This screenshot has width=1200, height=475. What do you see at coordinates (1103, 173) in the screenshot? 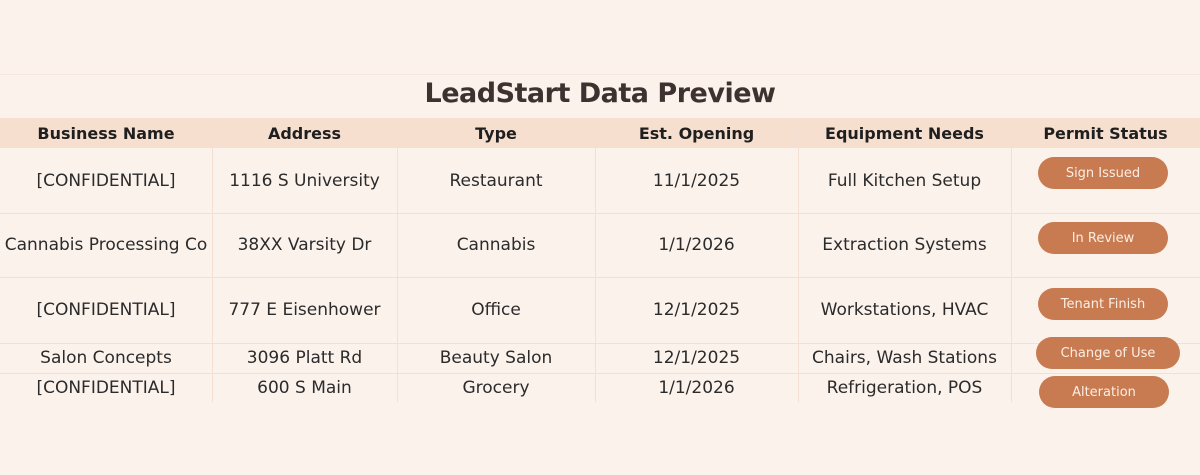
I see `permit-status-badge: Sign Issued` at bounding box center [1103, 173].